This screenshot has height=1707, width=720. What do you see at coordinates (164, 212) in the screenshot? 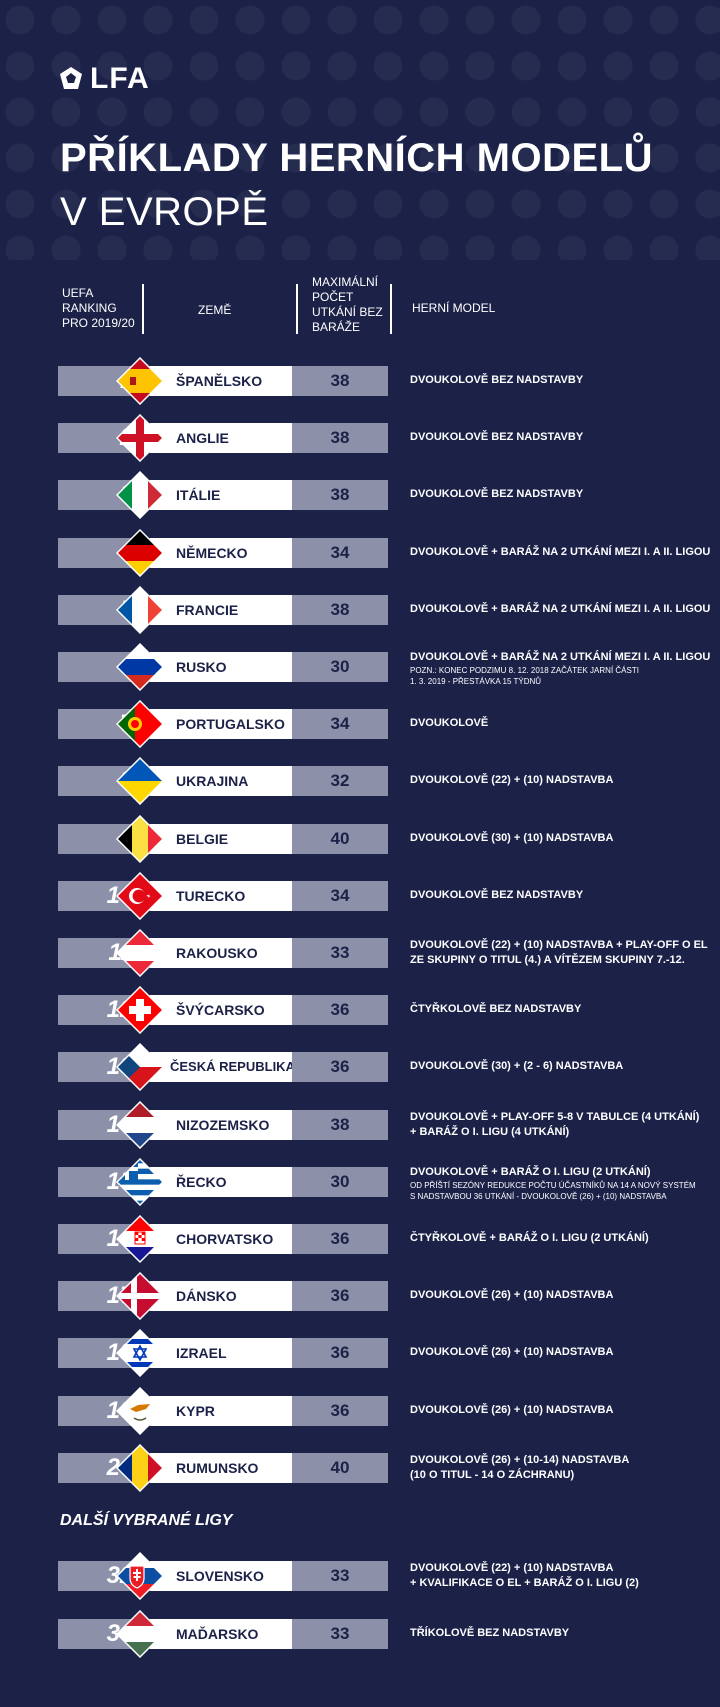
I see `page-subtitle: V EVROPĚ` at bounding box center [164, 212].